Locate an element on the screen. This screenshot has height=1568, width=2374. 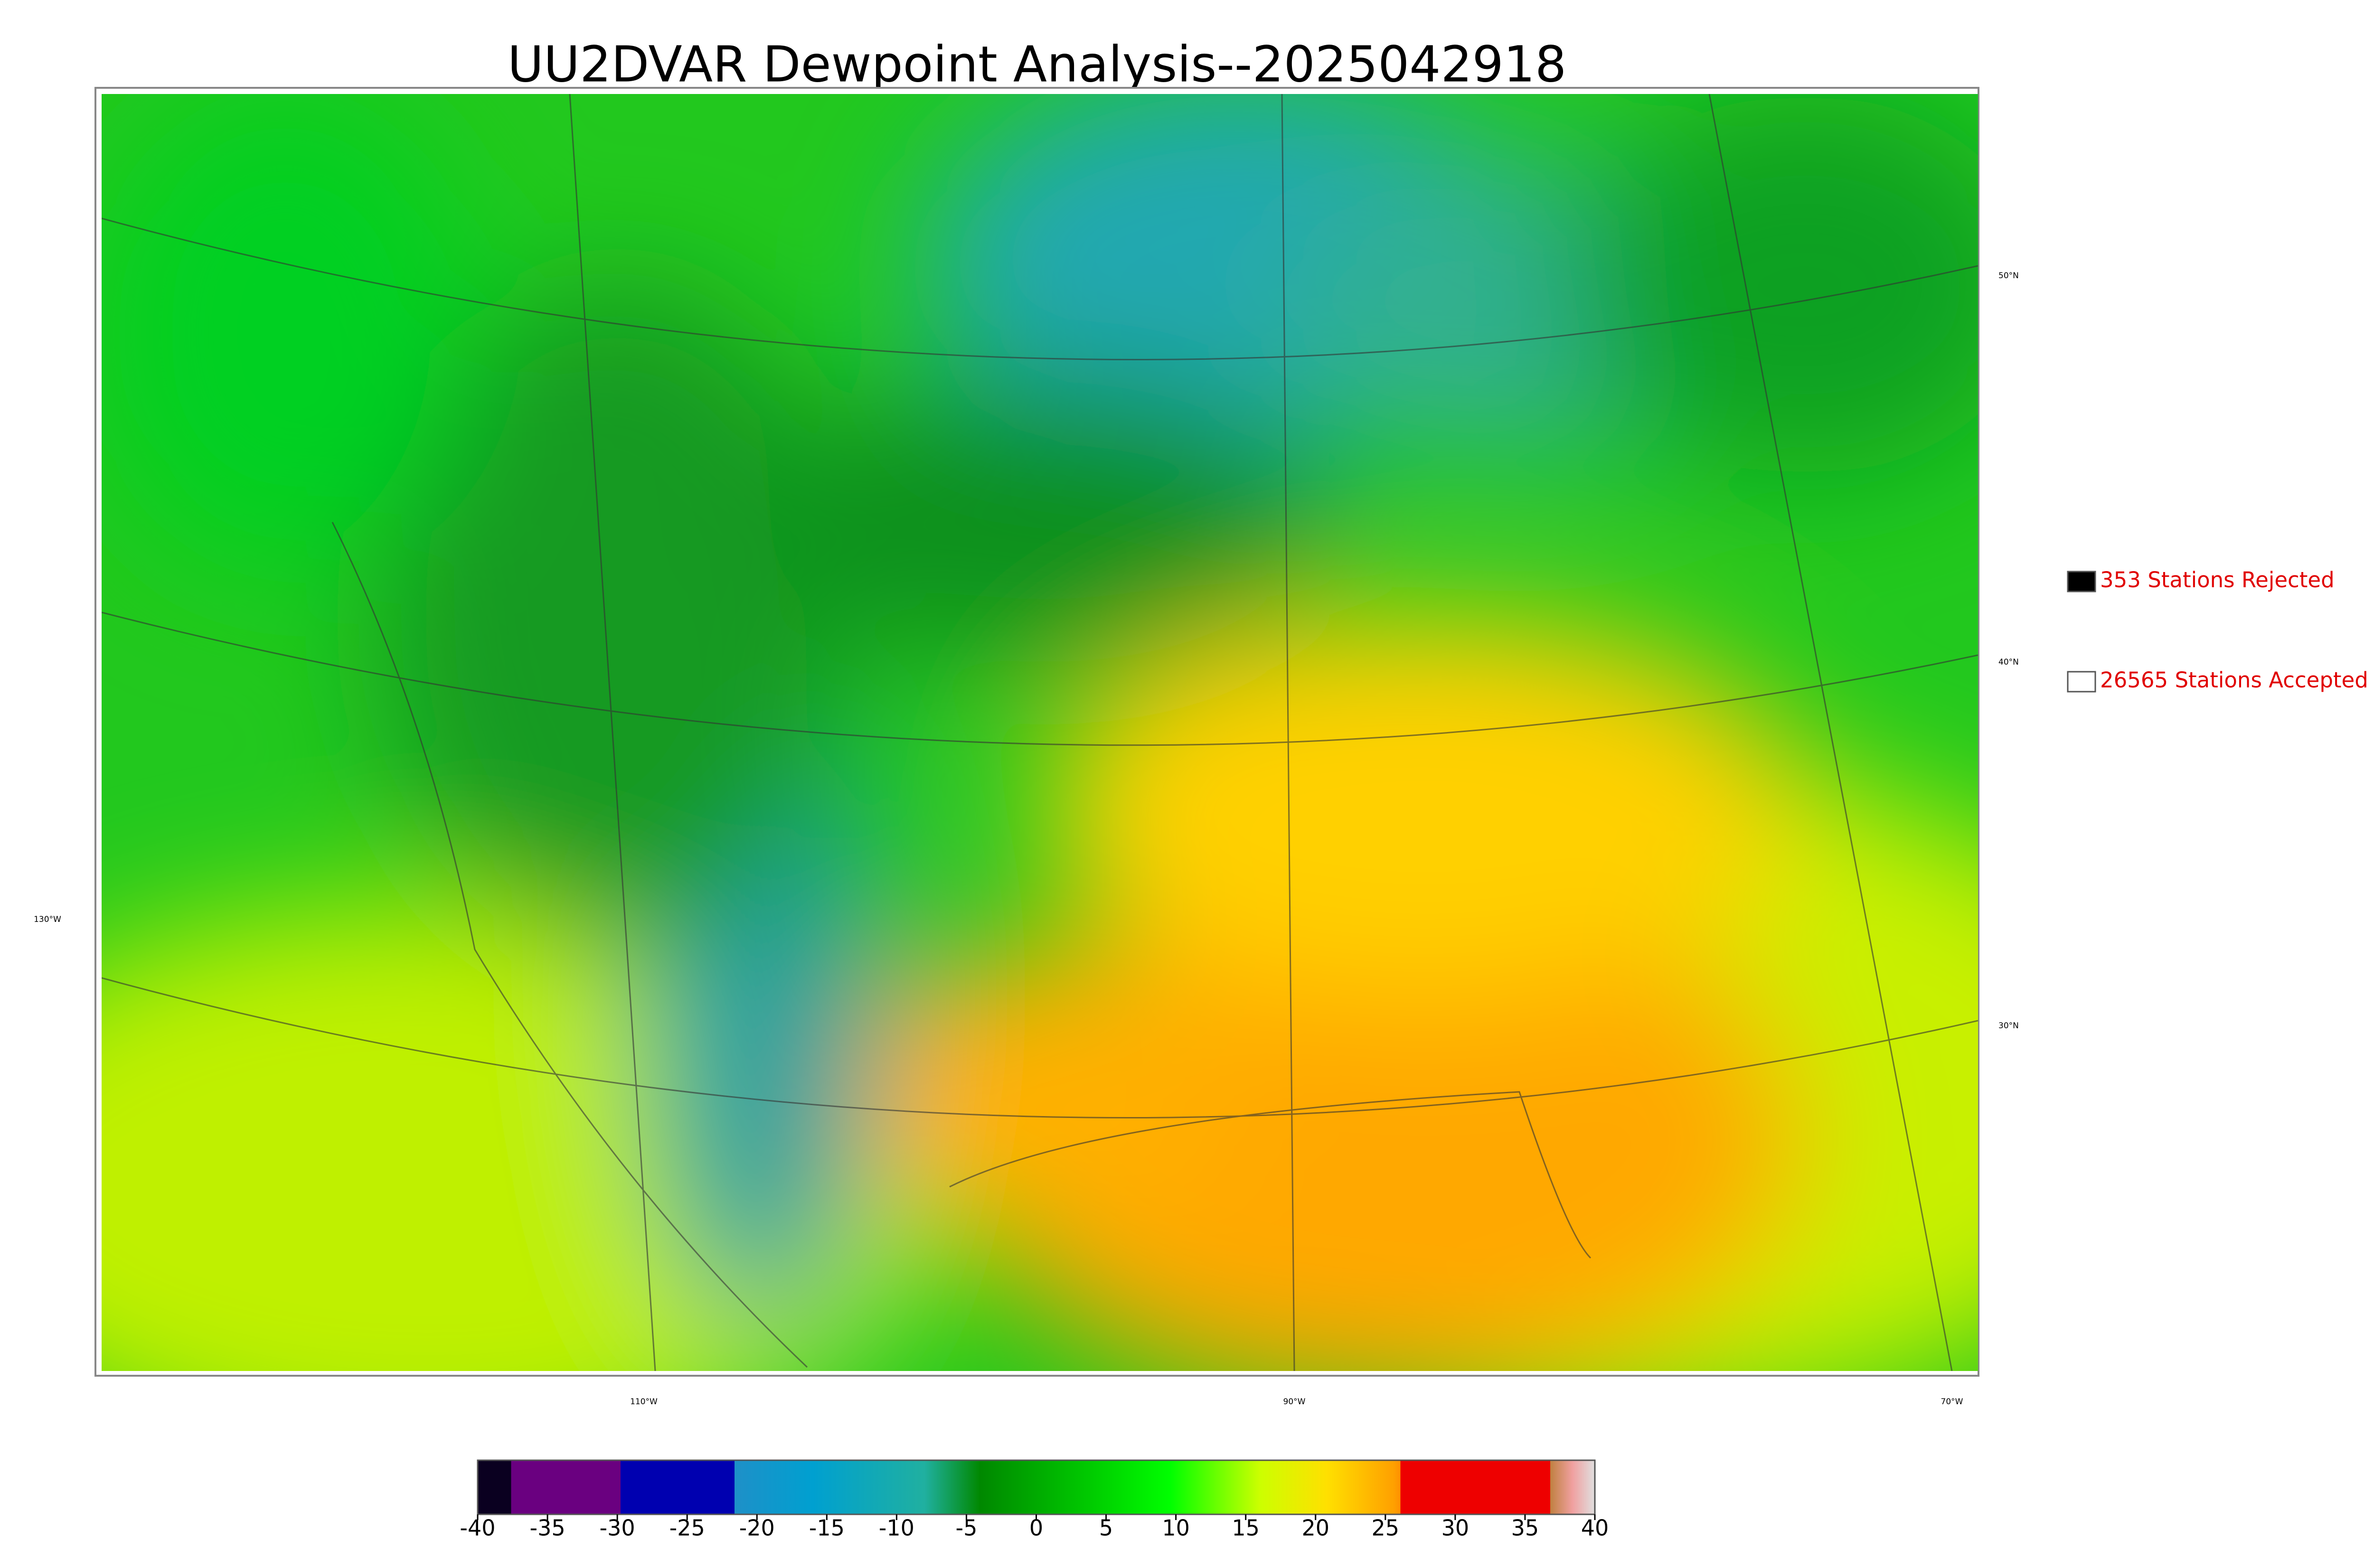
colorbar is located at coordinates (1036, 1487).